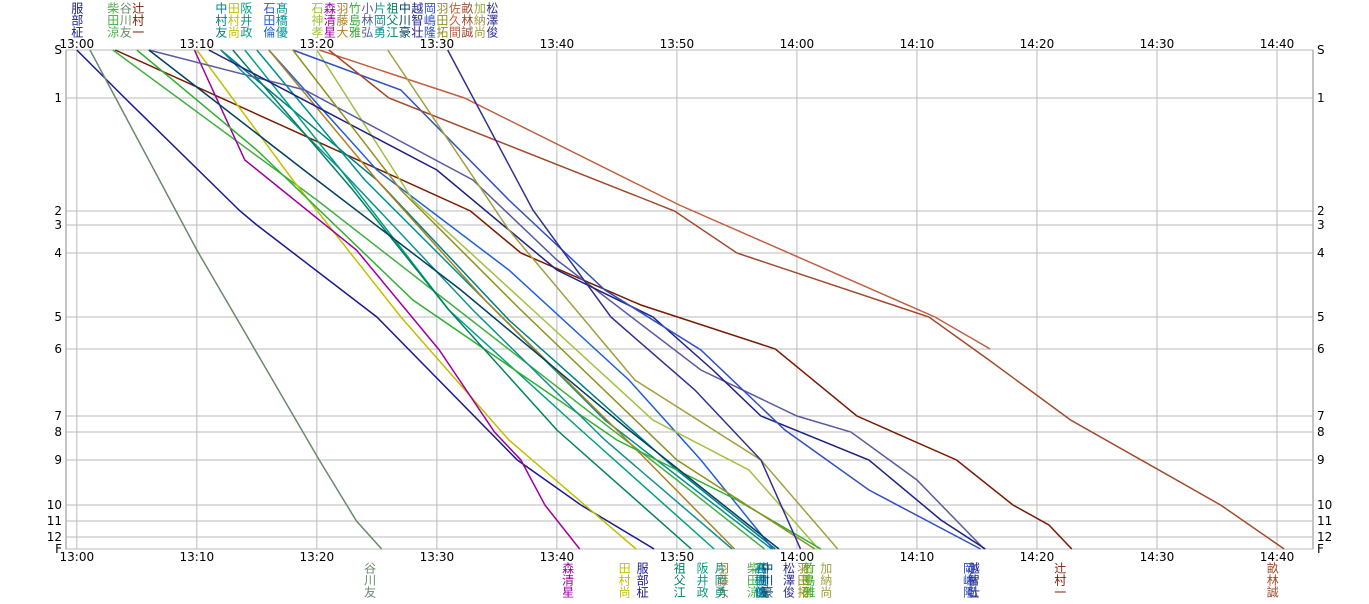 The height and width of the screenshot is (604, 1369). What do you see at coordinates (125, 20) in the screenshot?
I see `legend-label: 谷川友` at bounding box center [125, 20].